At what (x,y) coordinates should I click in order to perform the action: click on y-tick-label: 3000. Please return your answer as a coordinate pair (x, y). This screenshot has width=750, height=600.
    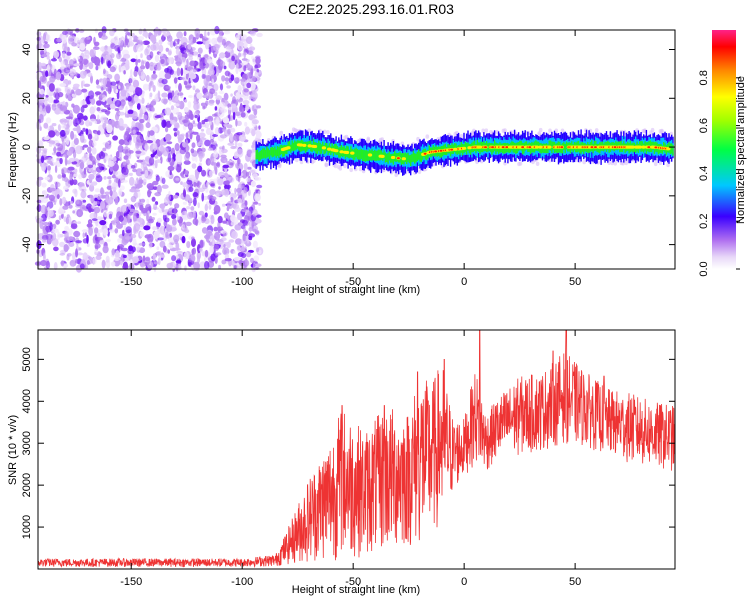
    Looking at the image, I should click on (27, 443).